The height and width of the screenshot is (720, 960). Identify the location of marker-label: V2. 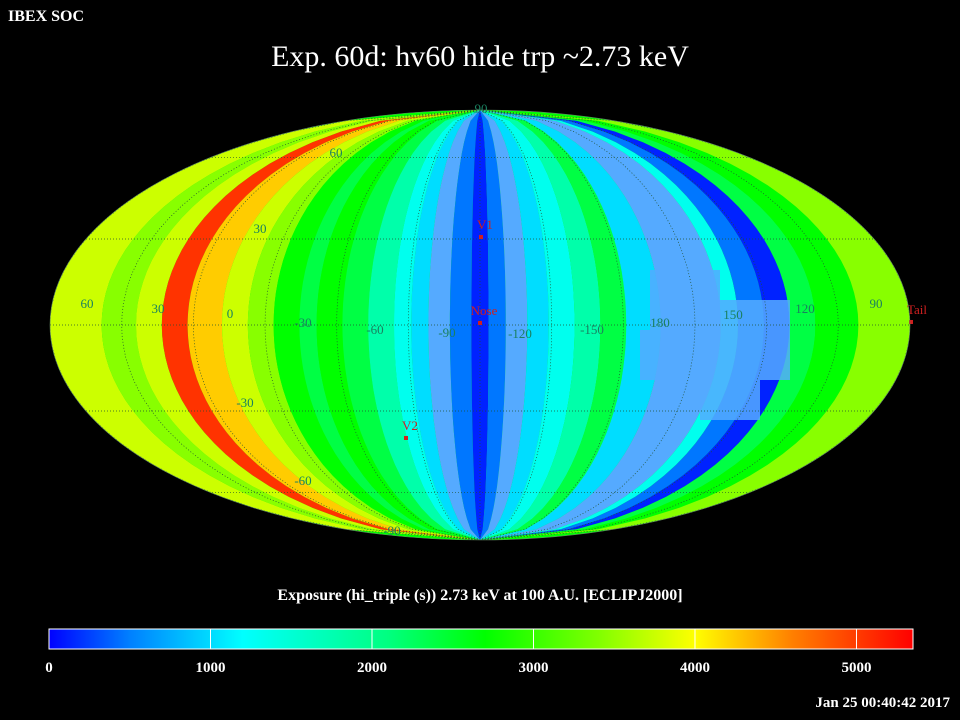
(410, 425).